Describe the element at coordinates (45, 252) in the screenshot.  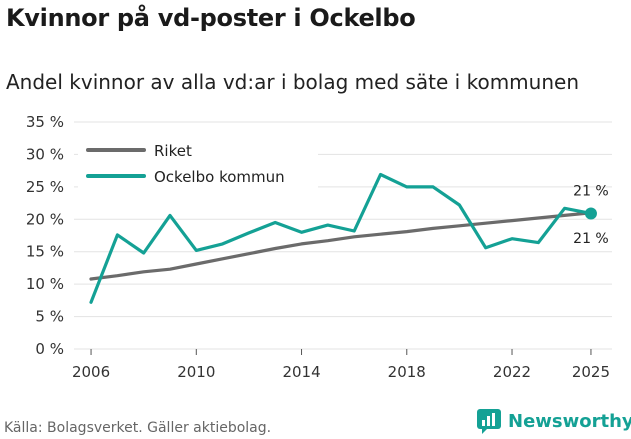
I see `y-tick-label: 15 %` at that location.